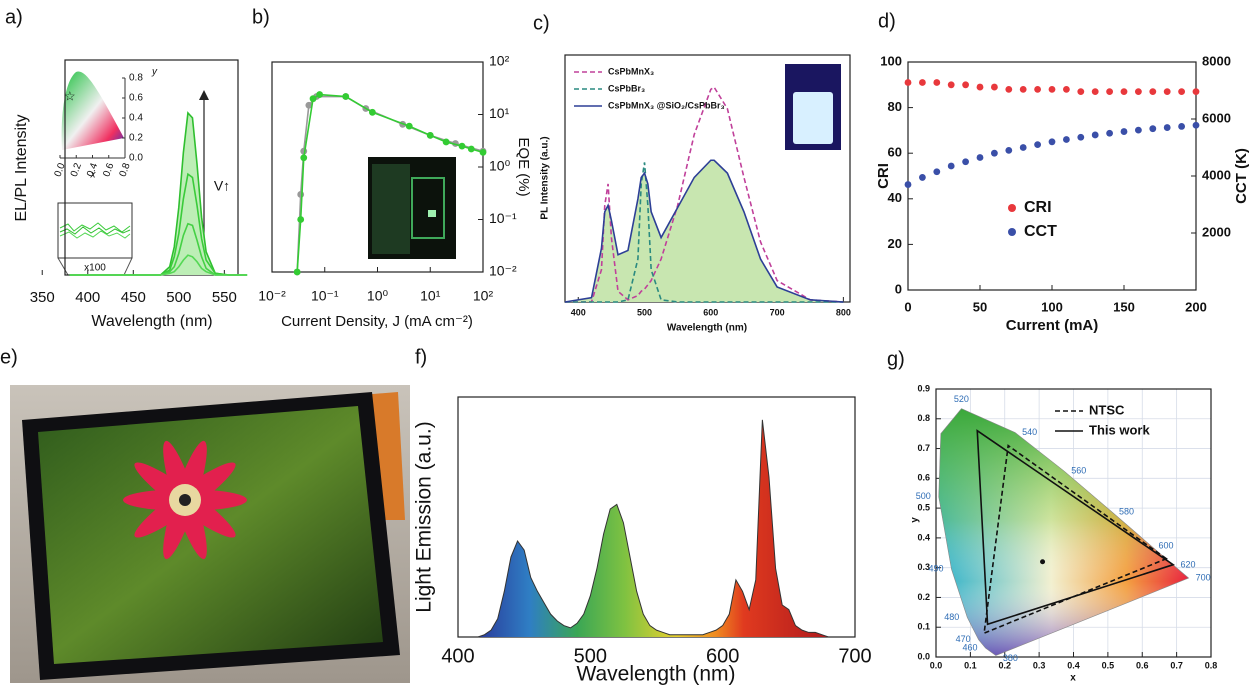 The image size is (1255, 685). Describe the element at coordinates (92, 169) in the screenshot. I see `inset-x-tick-label: 0.4` at that location.